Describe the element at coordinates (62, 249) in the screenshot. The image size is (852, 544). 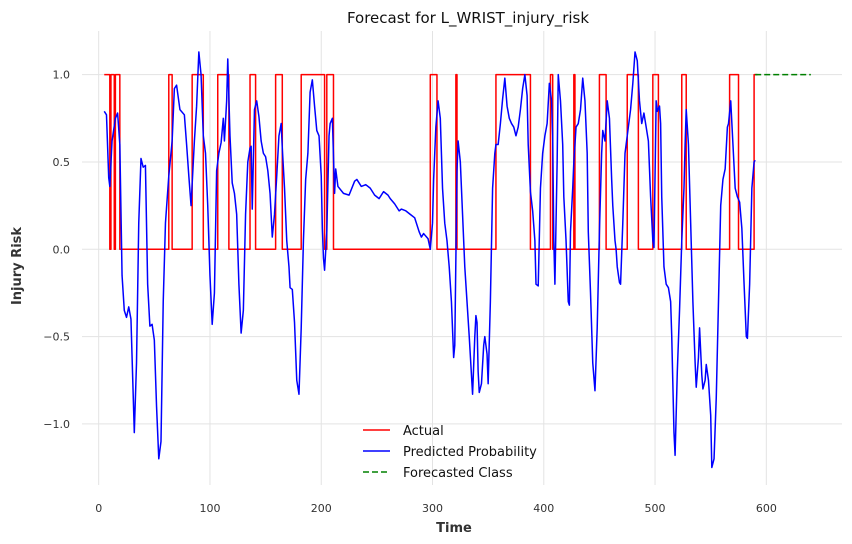
I see `y-tick-label: 0.0` at that location.